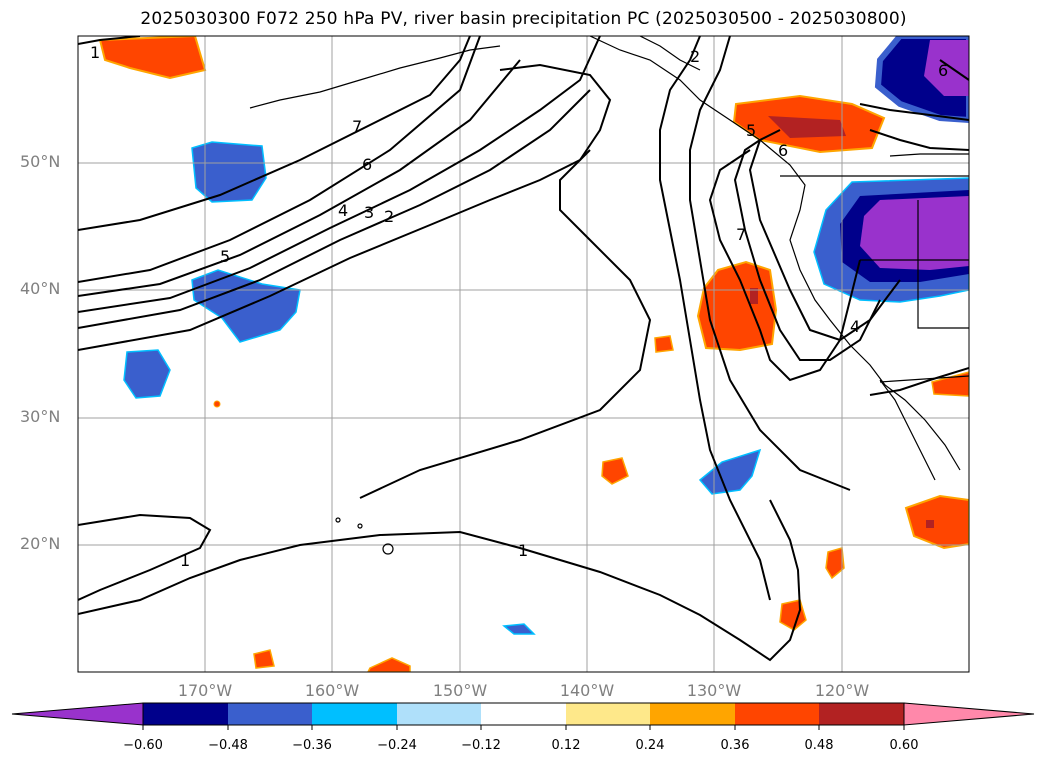 This screenshot has height=765, width=1047. Describe the element at coordinates (714, 690) in the screenshot. I see `lon-label-130w: 130°W` at that location.